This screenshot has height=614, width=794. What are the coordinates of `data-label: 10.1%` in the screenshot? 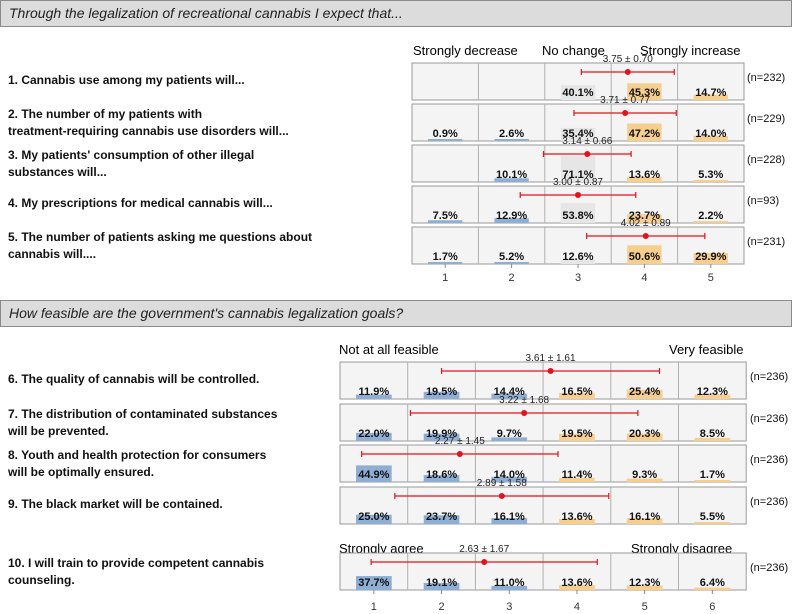 It's located at (511, 175).